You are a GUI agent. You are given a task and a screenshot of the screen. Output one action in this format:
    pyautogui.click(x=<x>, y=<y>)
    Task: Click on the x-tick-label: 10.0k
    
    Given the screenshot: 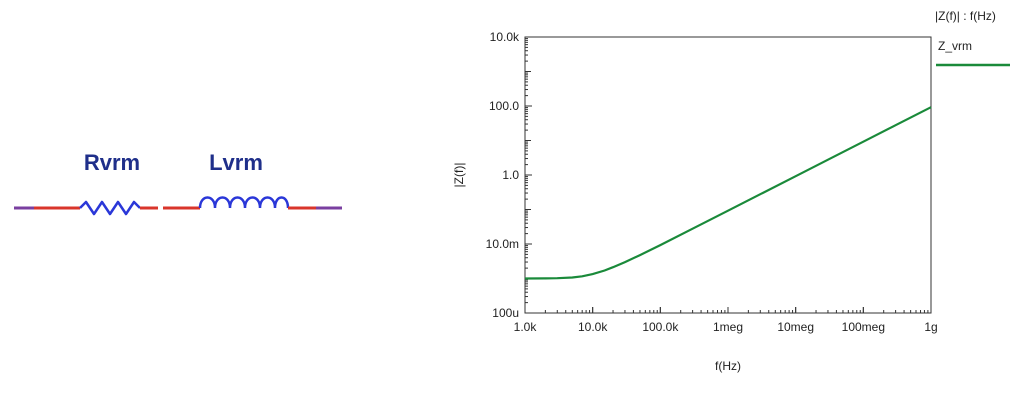 What is the action you would take?
    pyautogui.click(x=593, y=327)
    